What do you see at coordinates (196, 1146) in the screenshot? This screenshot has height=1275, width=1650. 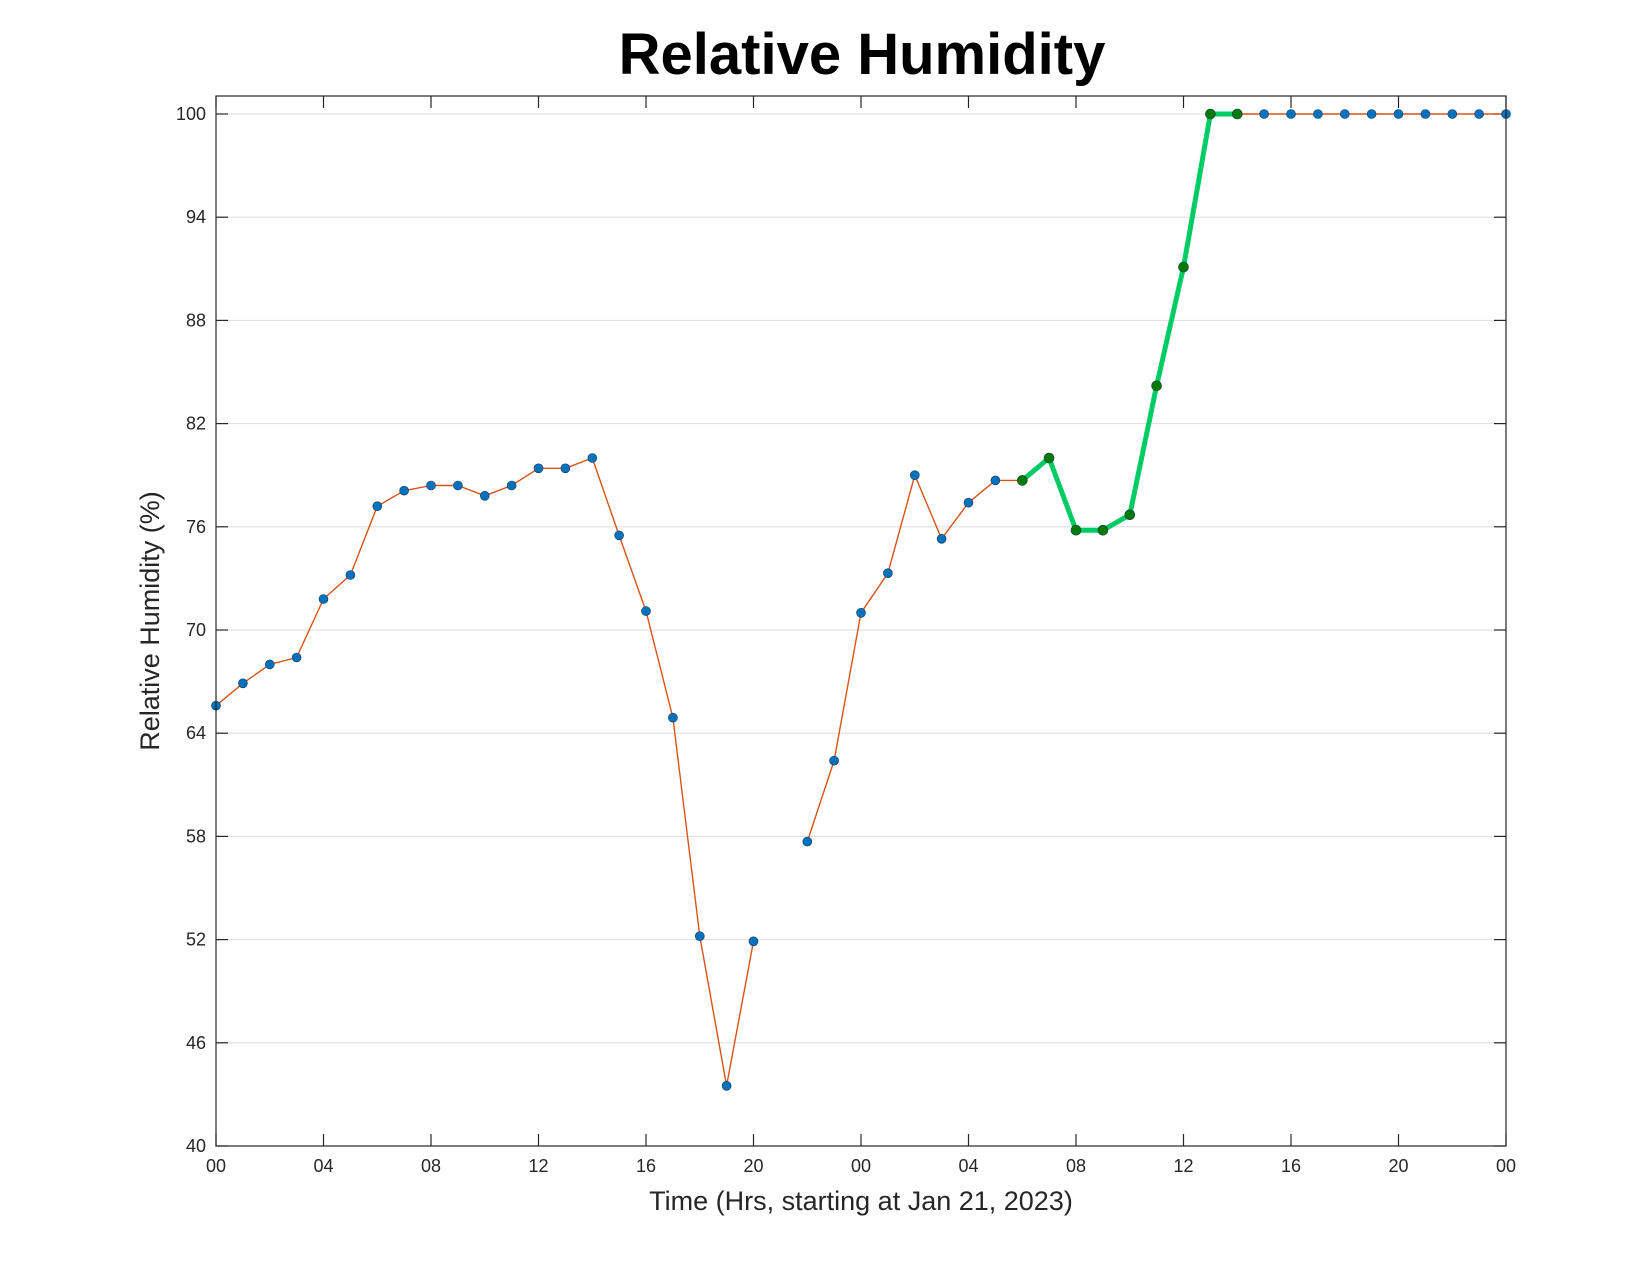 I see `y-tick-label: 40` at bounding box center [196, 1146].